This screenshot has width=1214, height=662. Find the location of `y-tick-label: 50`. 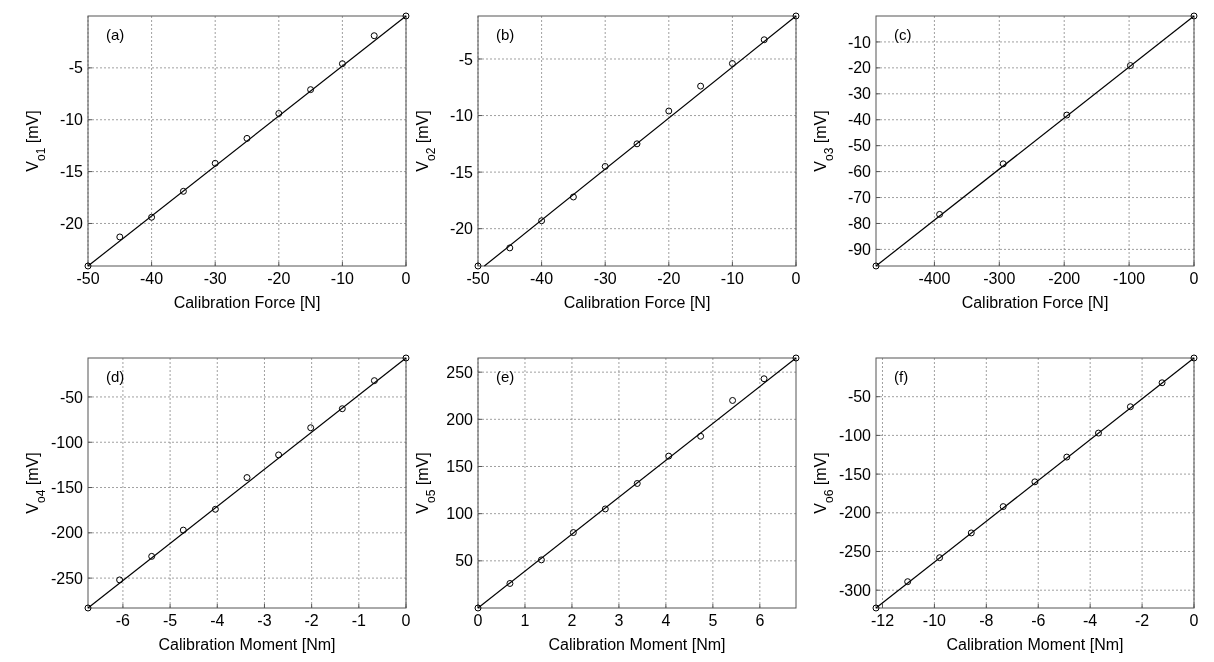

y-tick-label: 50 is located at coordinates (464, 561).